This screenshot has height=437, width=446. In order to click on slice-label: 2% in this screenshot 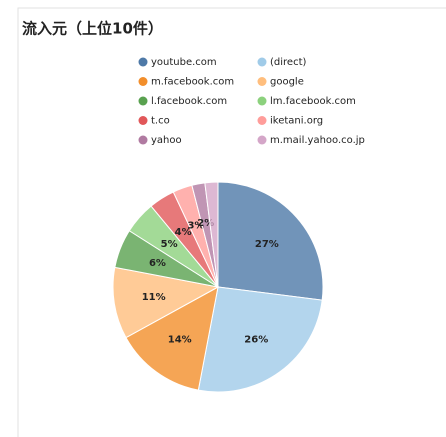, I will do `click(205, 223)`.